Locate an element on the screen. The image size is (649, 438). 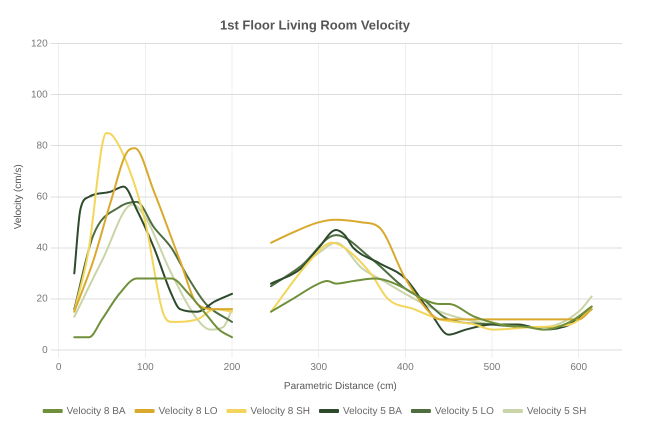
x-axis-title: Parametric Distance (cm) is located at coordinates (340, 386).